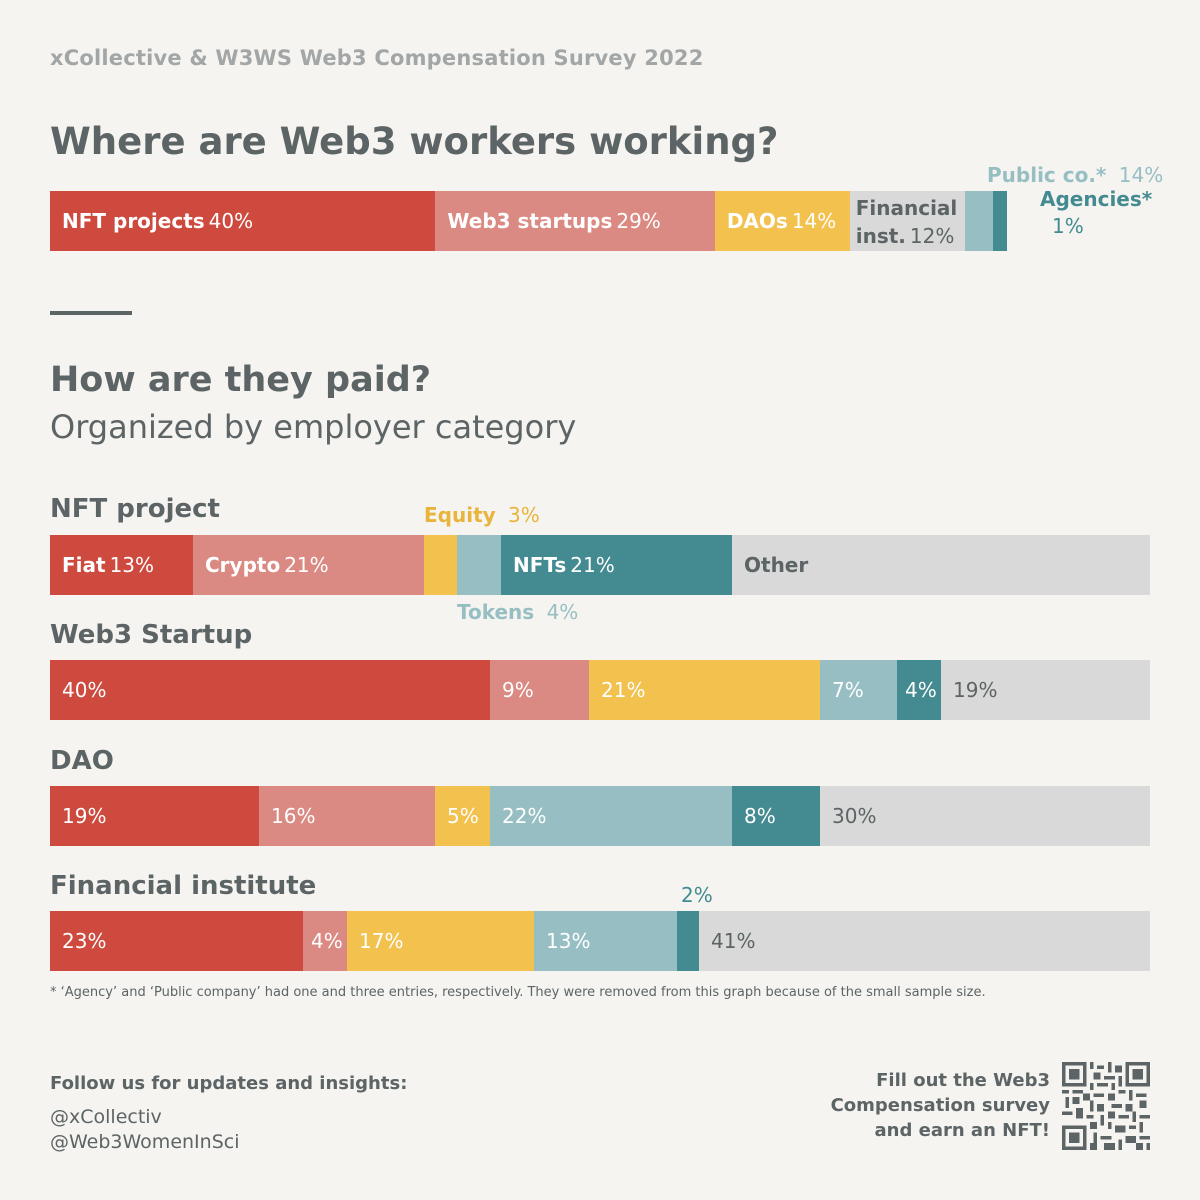  What do you see at coordinates (975, 690) in the screenshot?
I see `segment-pct-web3-startup-other: 19%` at bounding box center [975, 690].